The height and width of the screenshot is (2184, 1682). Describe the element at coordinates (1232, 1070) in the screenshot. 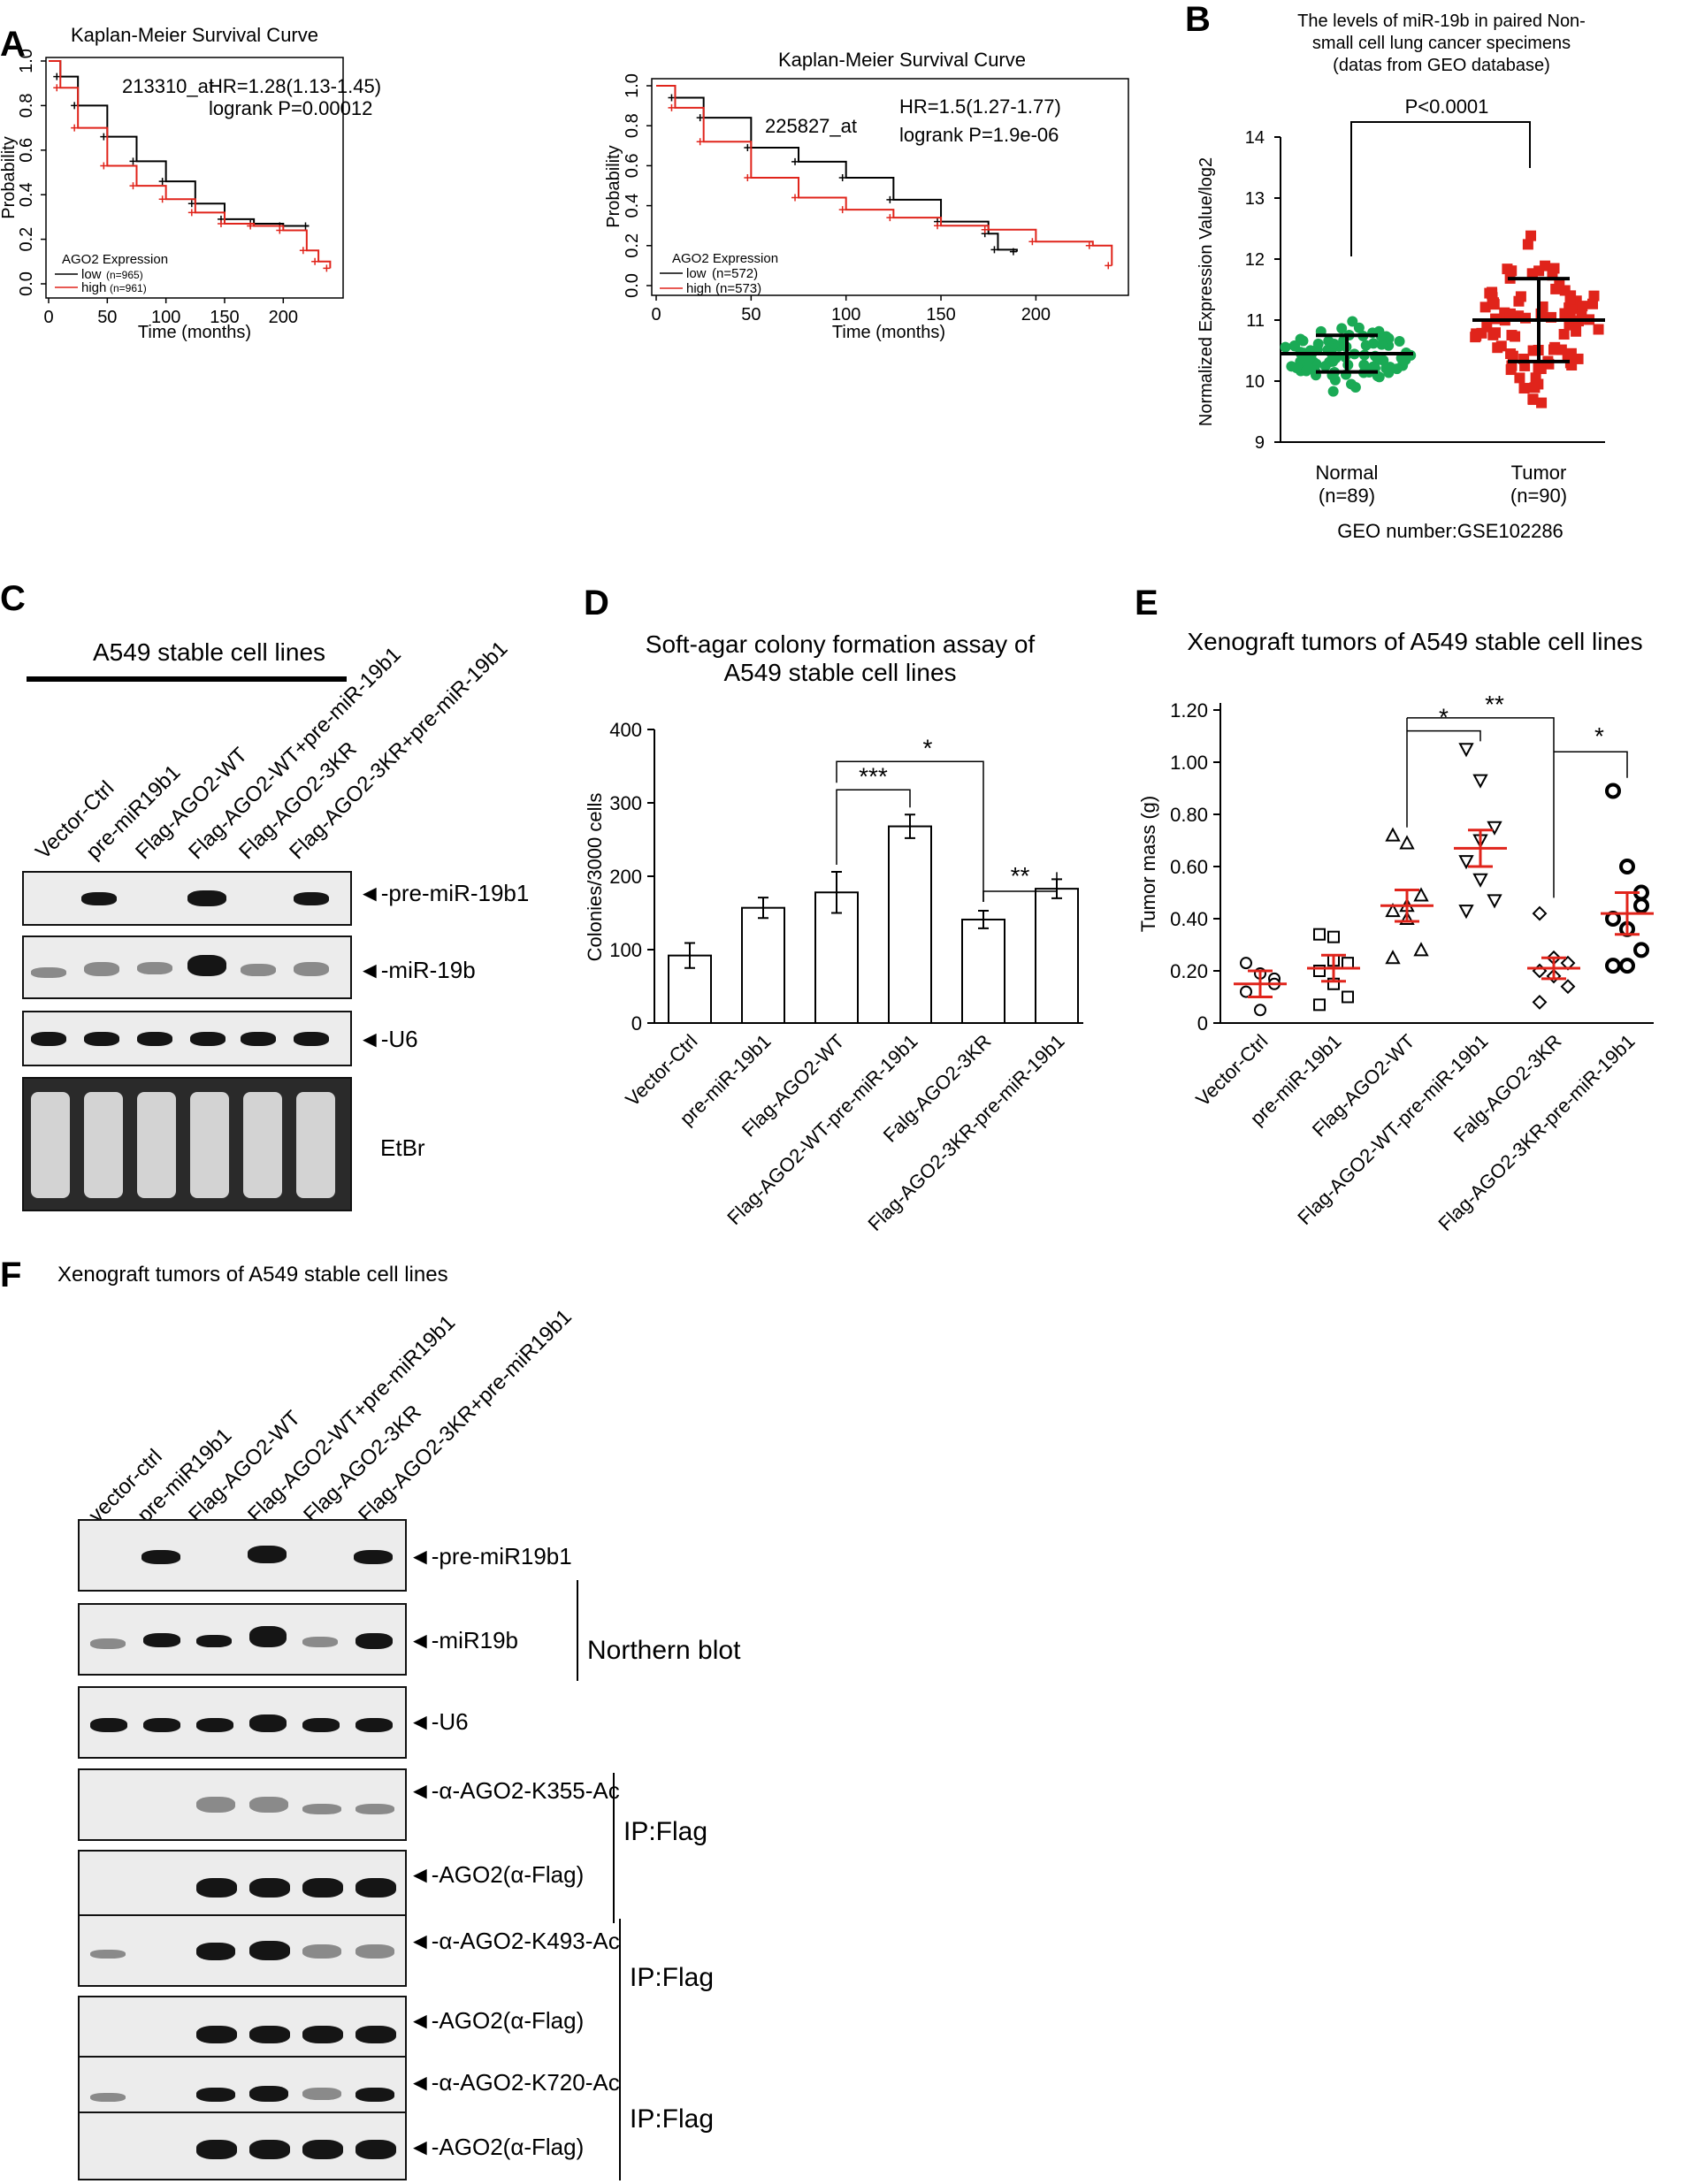

I see `e-xlabel-0: Vector-Ctrl` at that location.